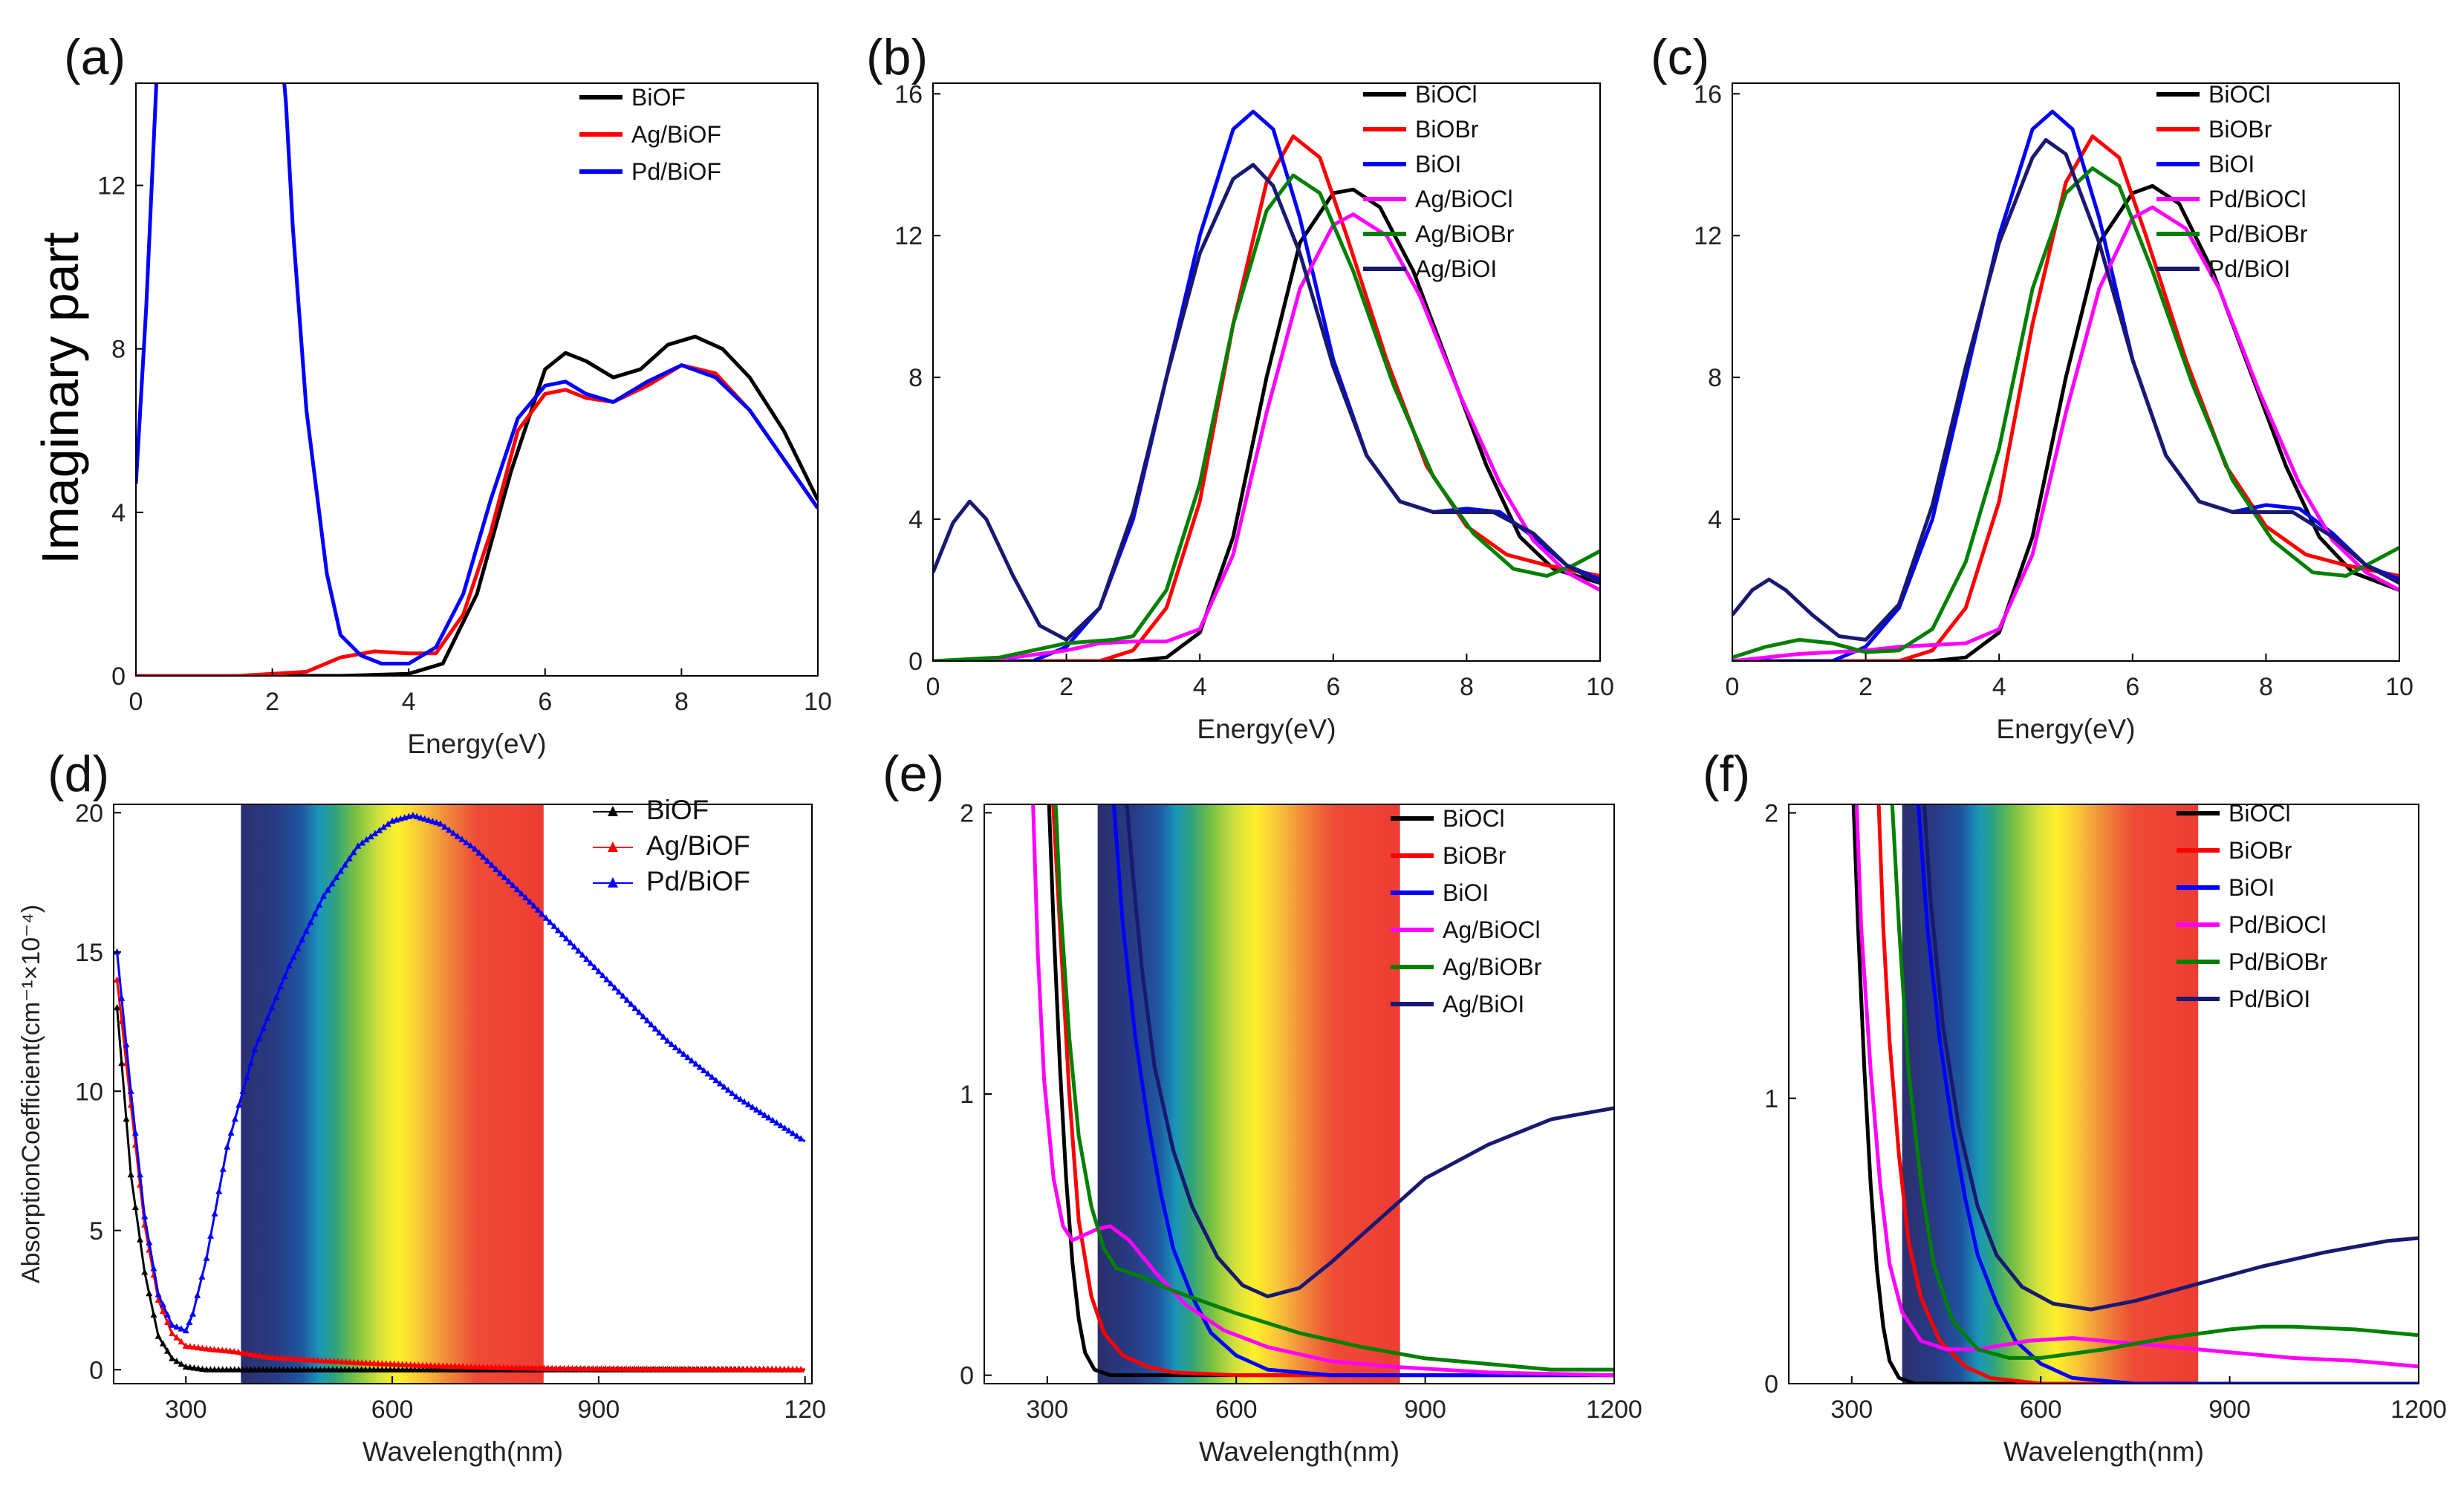 The image size is (2464, 1501). I want to click on series-line-ag-bioi, so click(1369, 1051).